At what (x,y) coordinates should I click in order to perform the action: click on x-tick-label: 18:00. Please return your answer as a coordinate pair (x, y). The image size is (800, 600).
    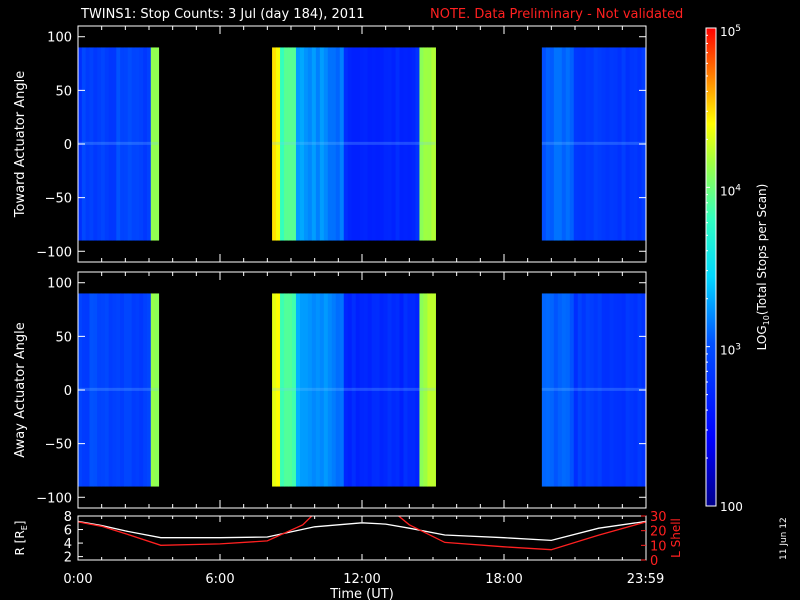
    Looking at the image, I should click on (503, 579).